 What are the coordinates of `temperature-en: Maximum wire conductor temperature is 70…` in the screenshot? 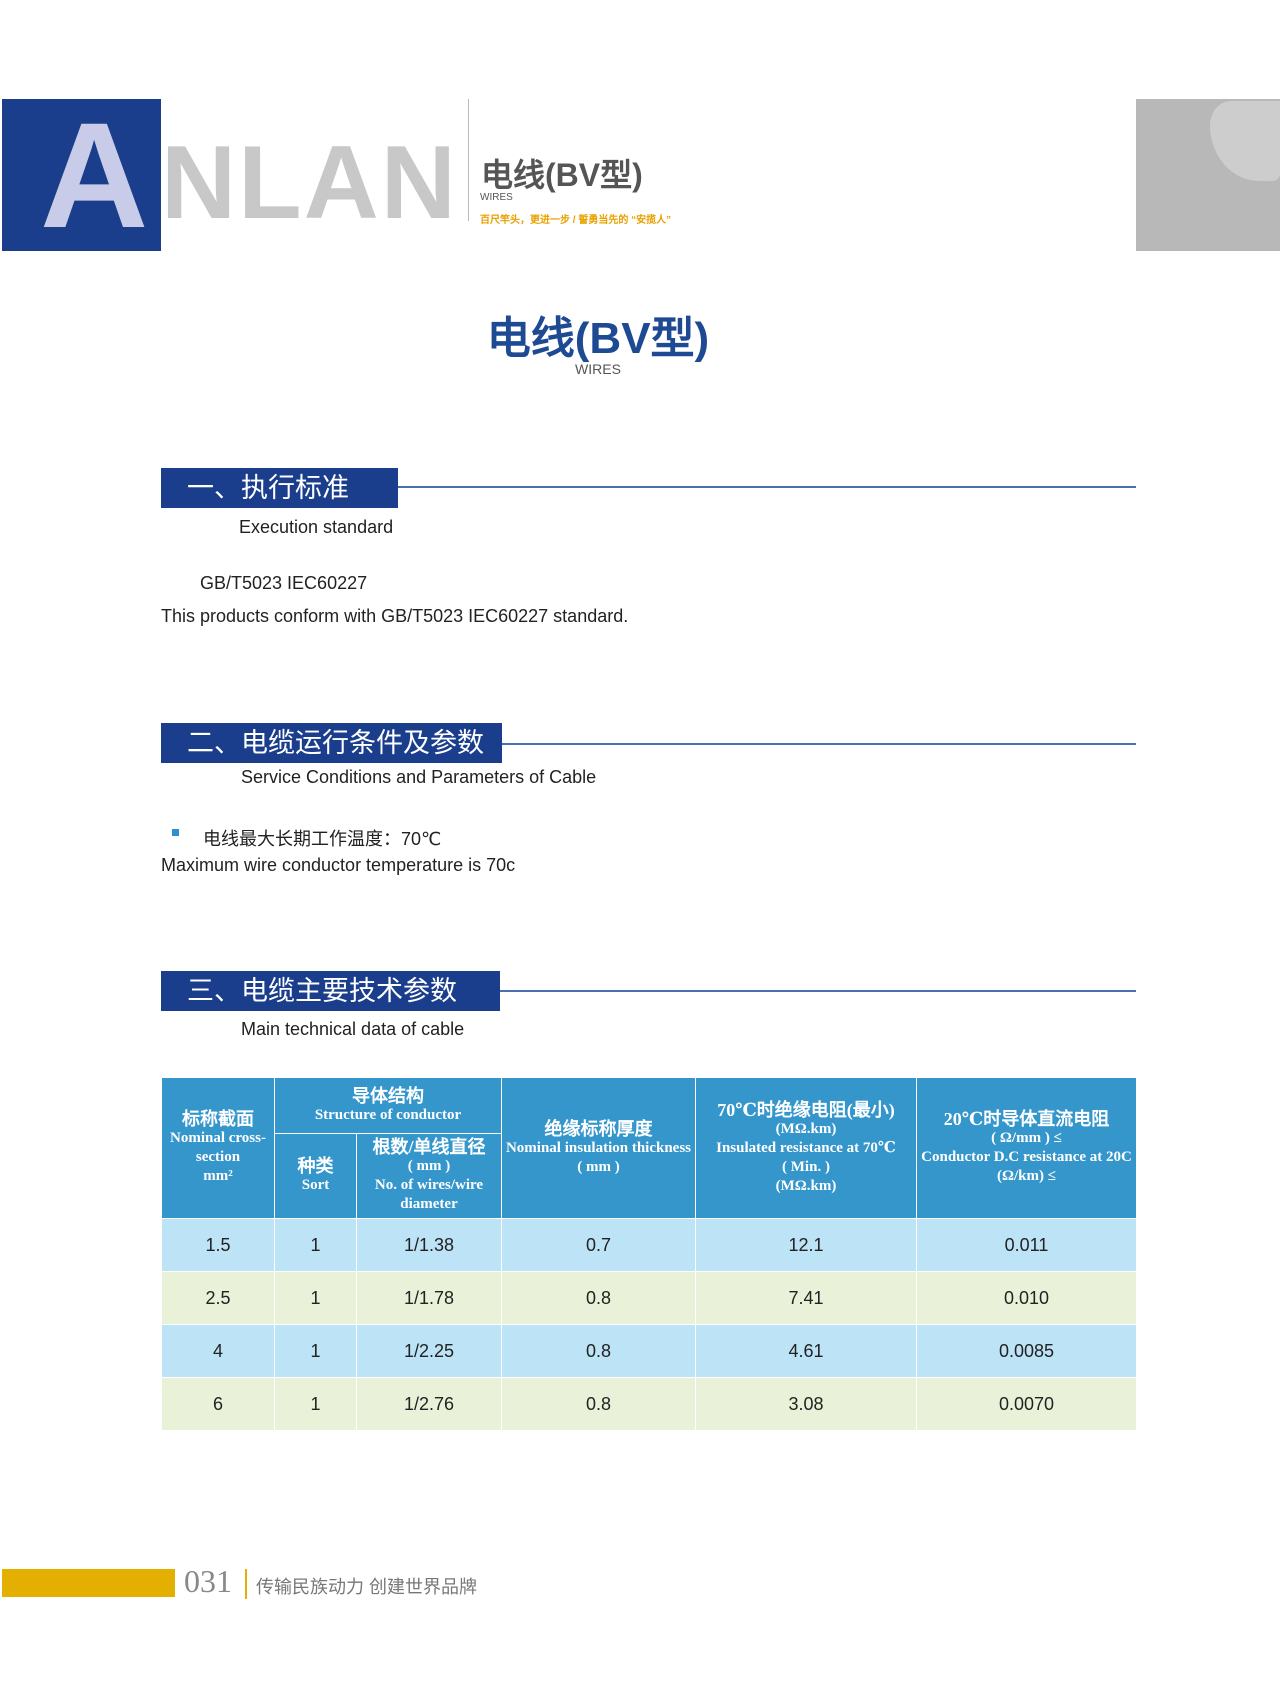 It's located at (338, 865).